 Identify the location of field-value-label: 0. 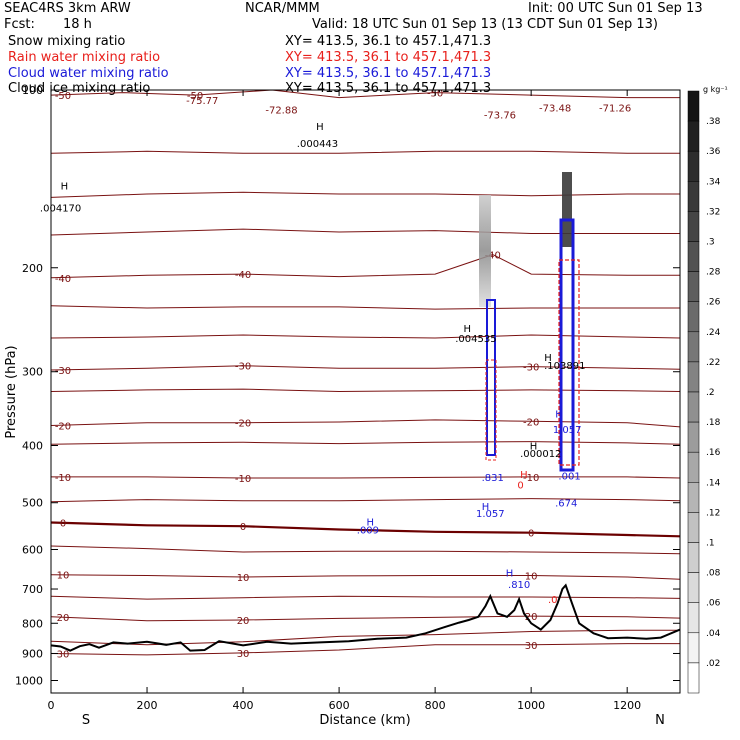
(520, 486).